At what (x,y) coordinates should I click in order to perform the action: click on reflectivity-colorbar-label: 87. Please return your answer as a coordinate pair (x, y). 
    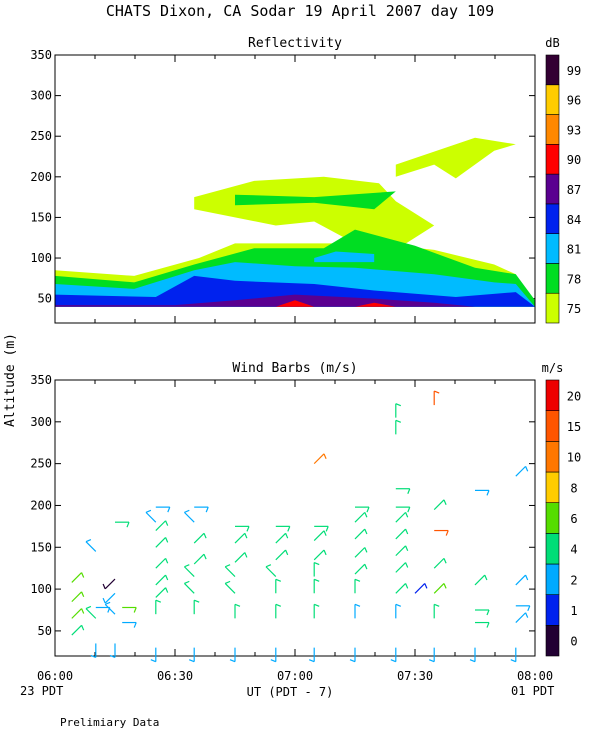
    Looking at the image, I should click on (574, 190).